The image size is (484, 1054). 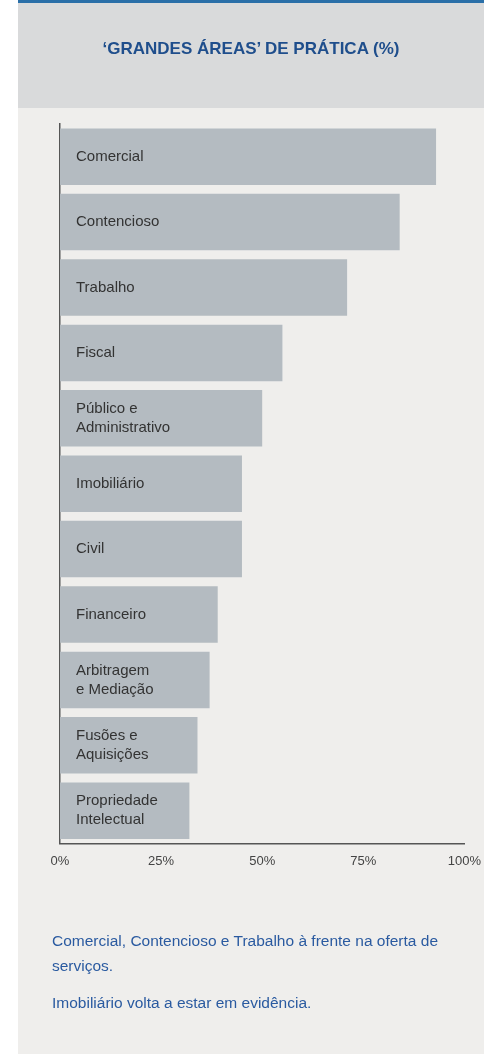 I want to click on x-tick-label: 100%, so click(x=464, y=860).